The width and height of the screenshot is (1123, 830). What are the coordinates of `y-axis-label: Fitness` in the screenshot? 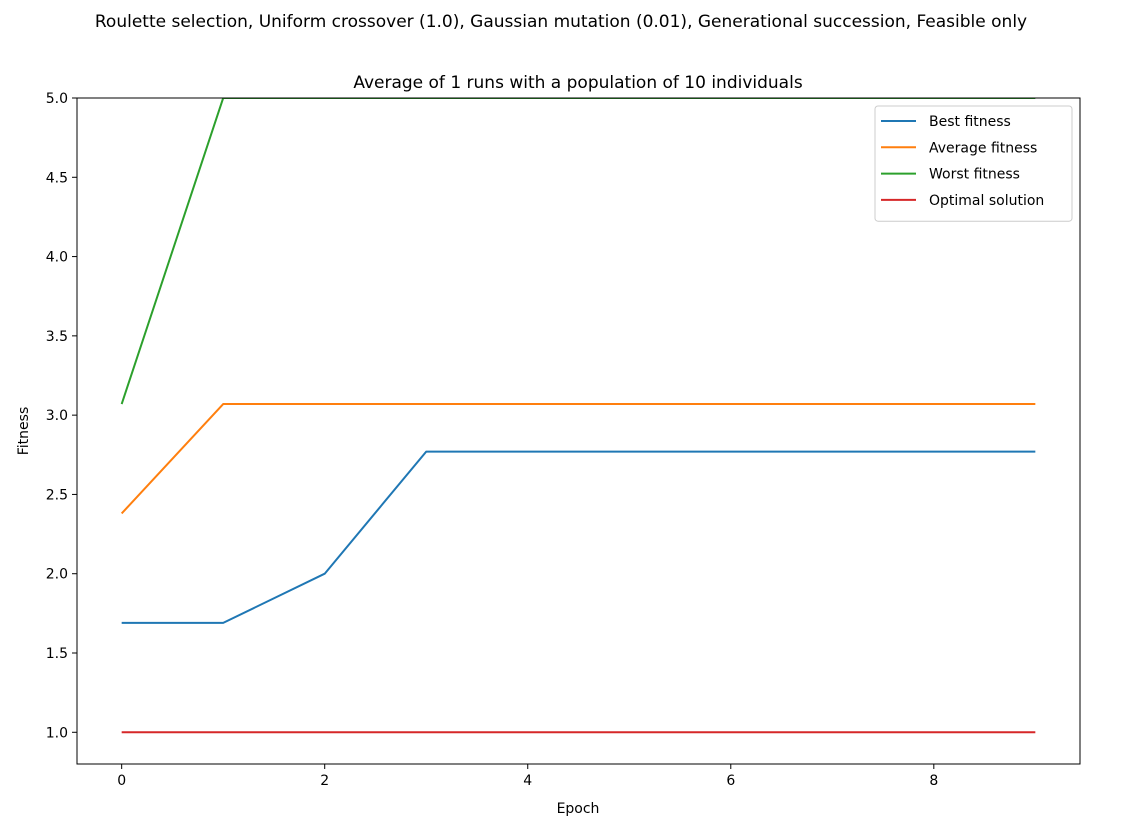 It's located at (24, 431).